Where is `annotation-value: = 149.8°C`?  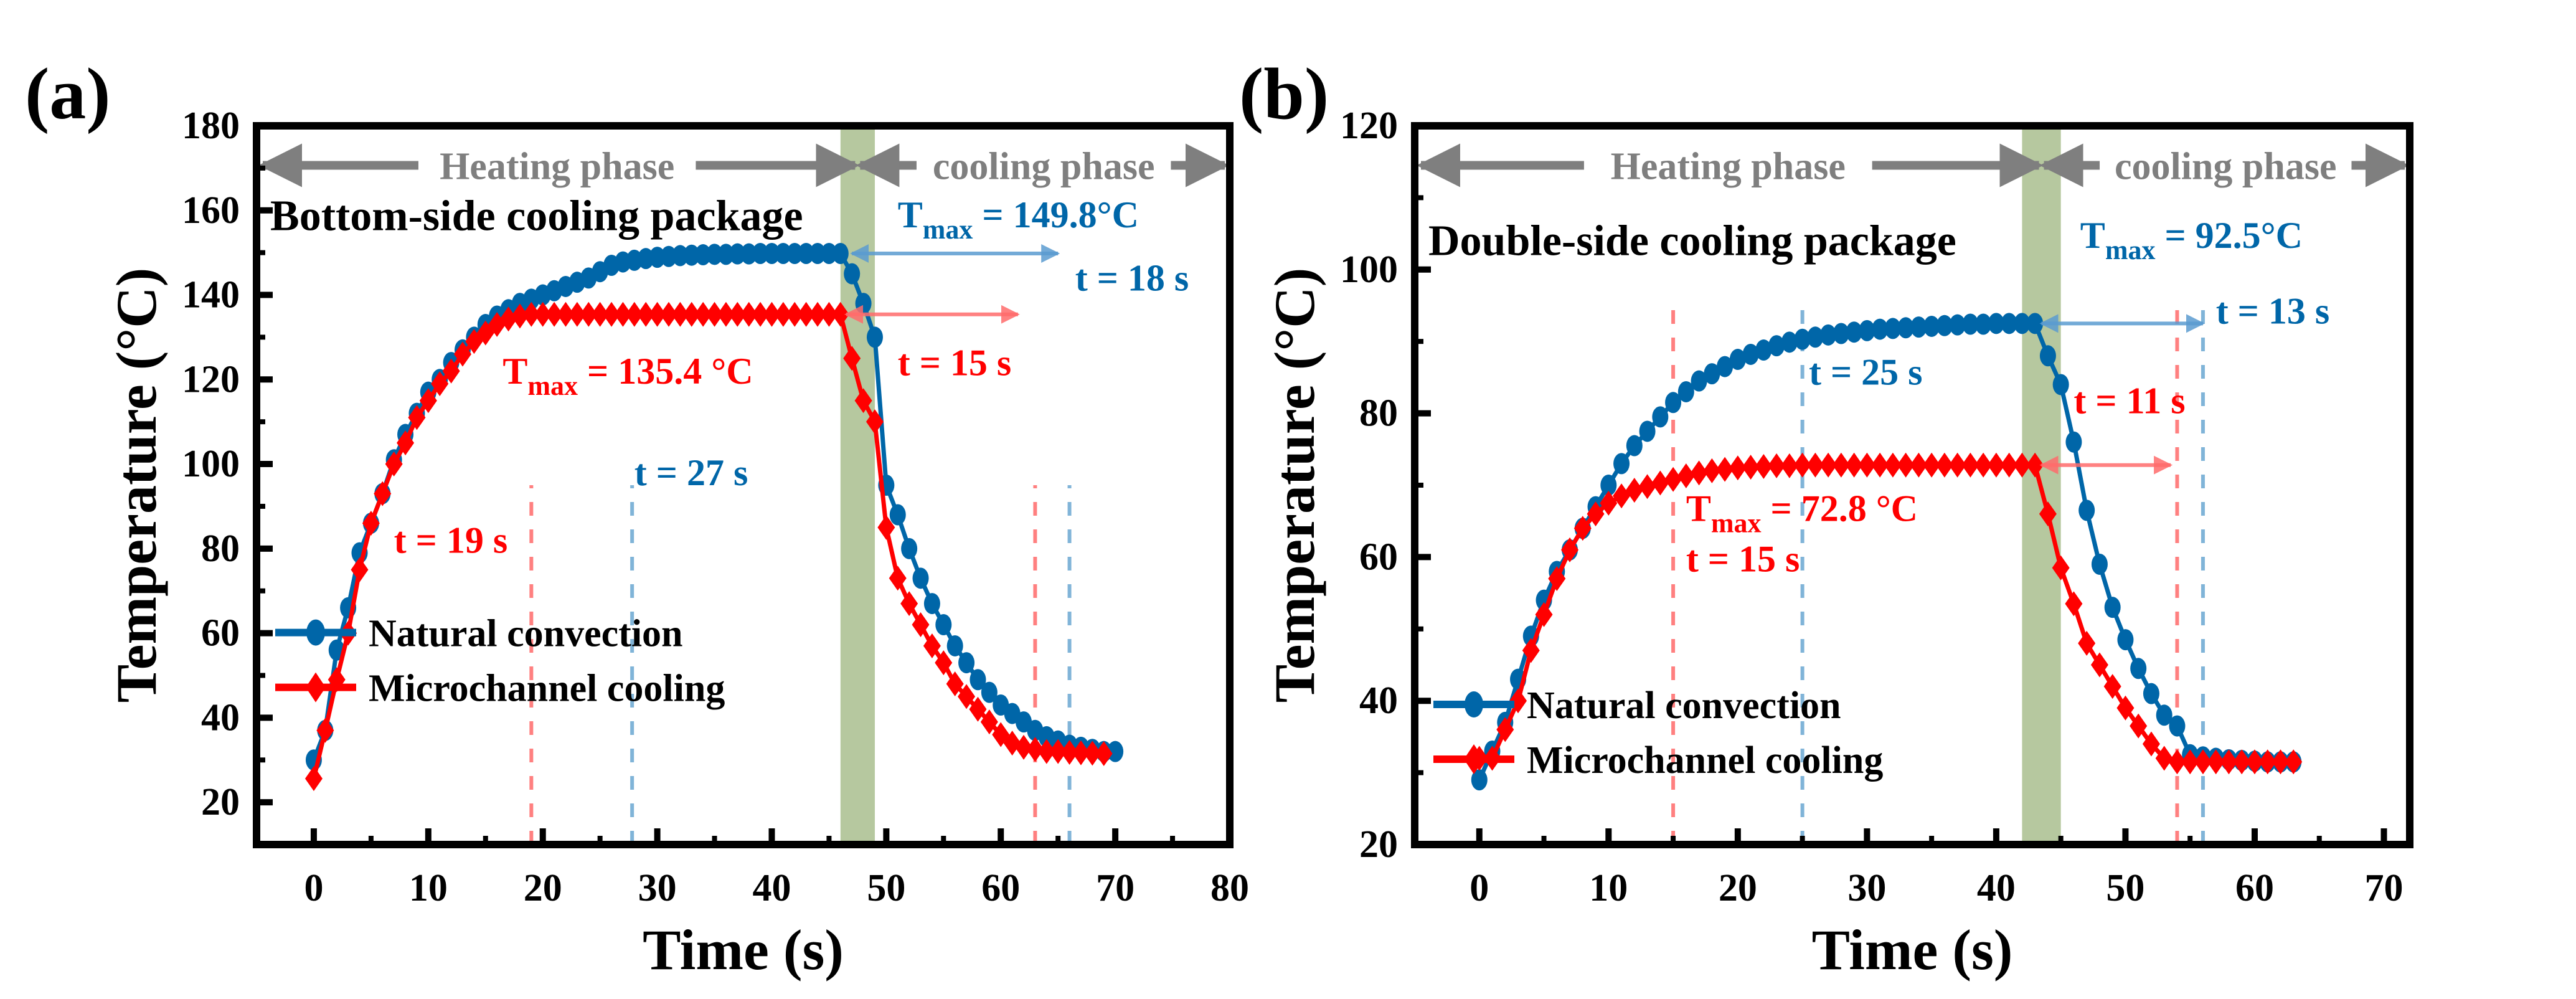 annotation-value: = 149.8°C is located at coordinates (1056, 214).